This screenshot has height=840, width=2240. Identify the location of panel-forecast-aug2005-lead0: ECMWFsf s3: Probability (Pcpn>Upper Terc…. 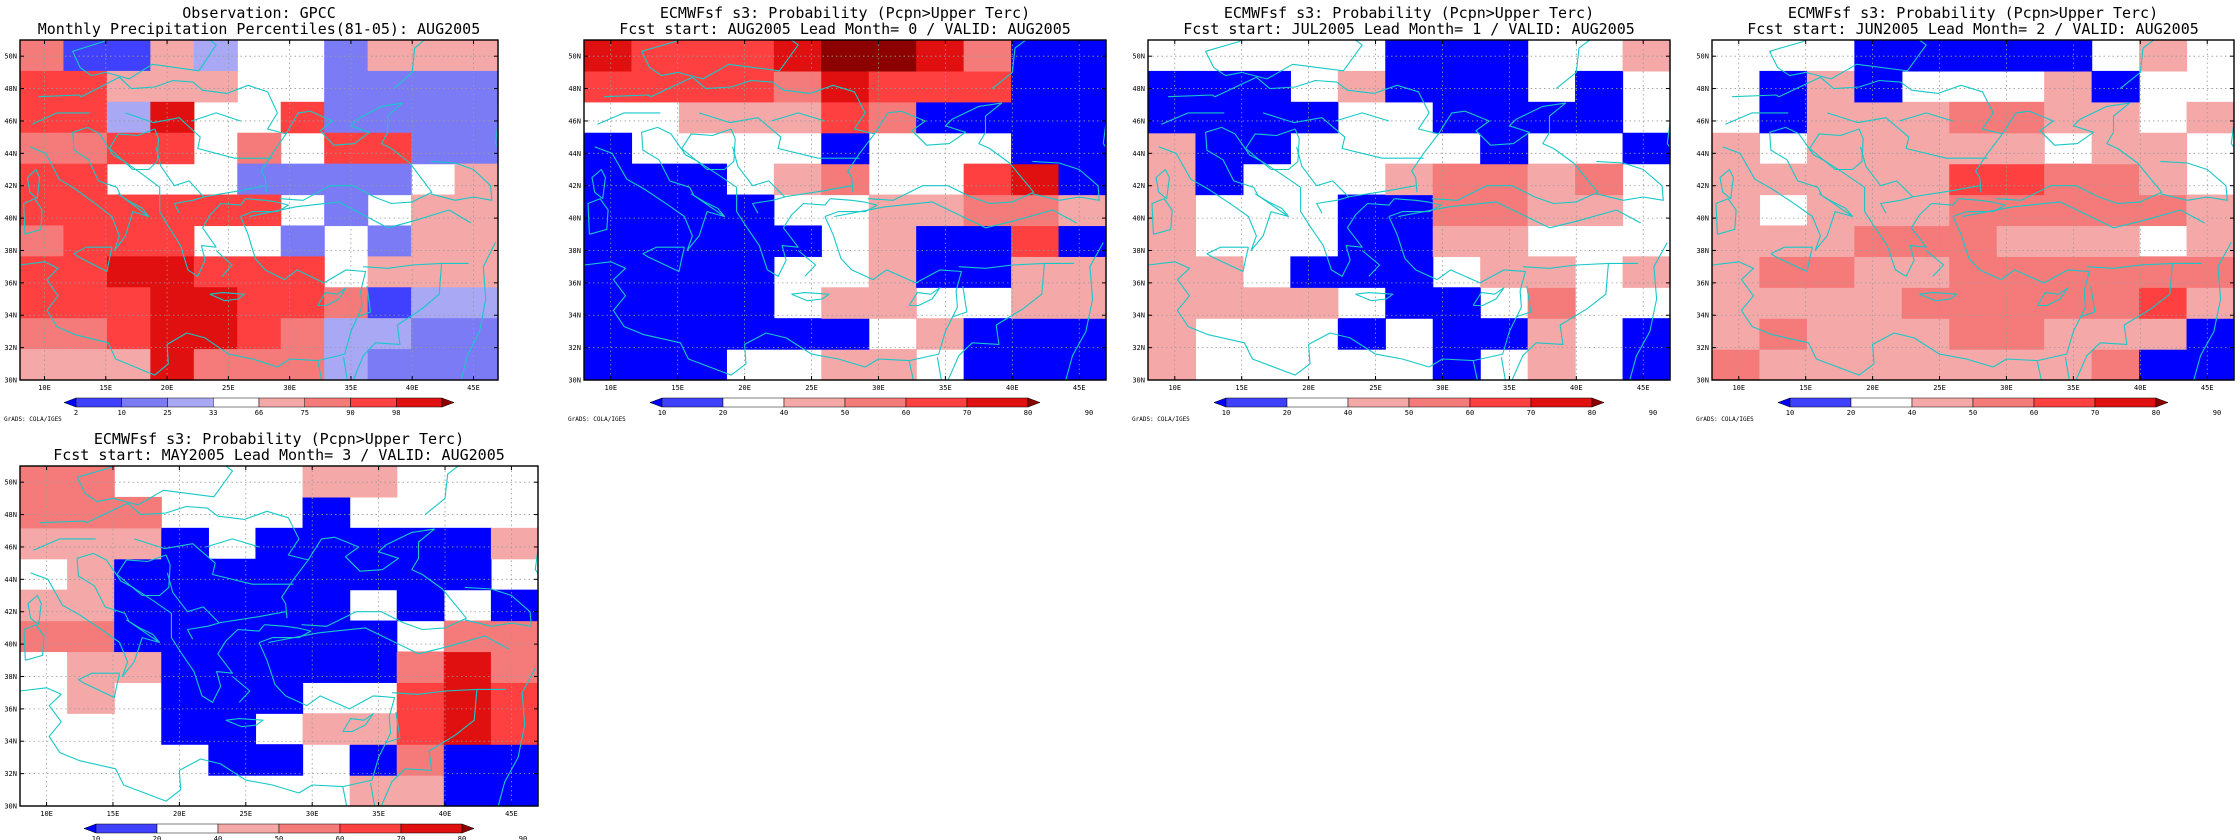
(837, 213).